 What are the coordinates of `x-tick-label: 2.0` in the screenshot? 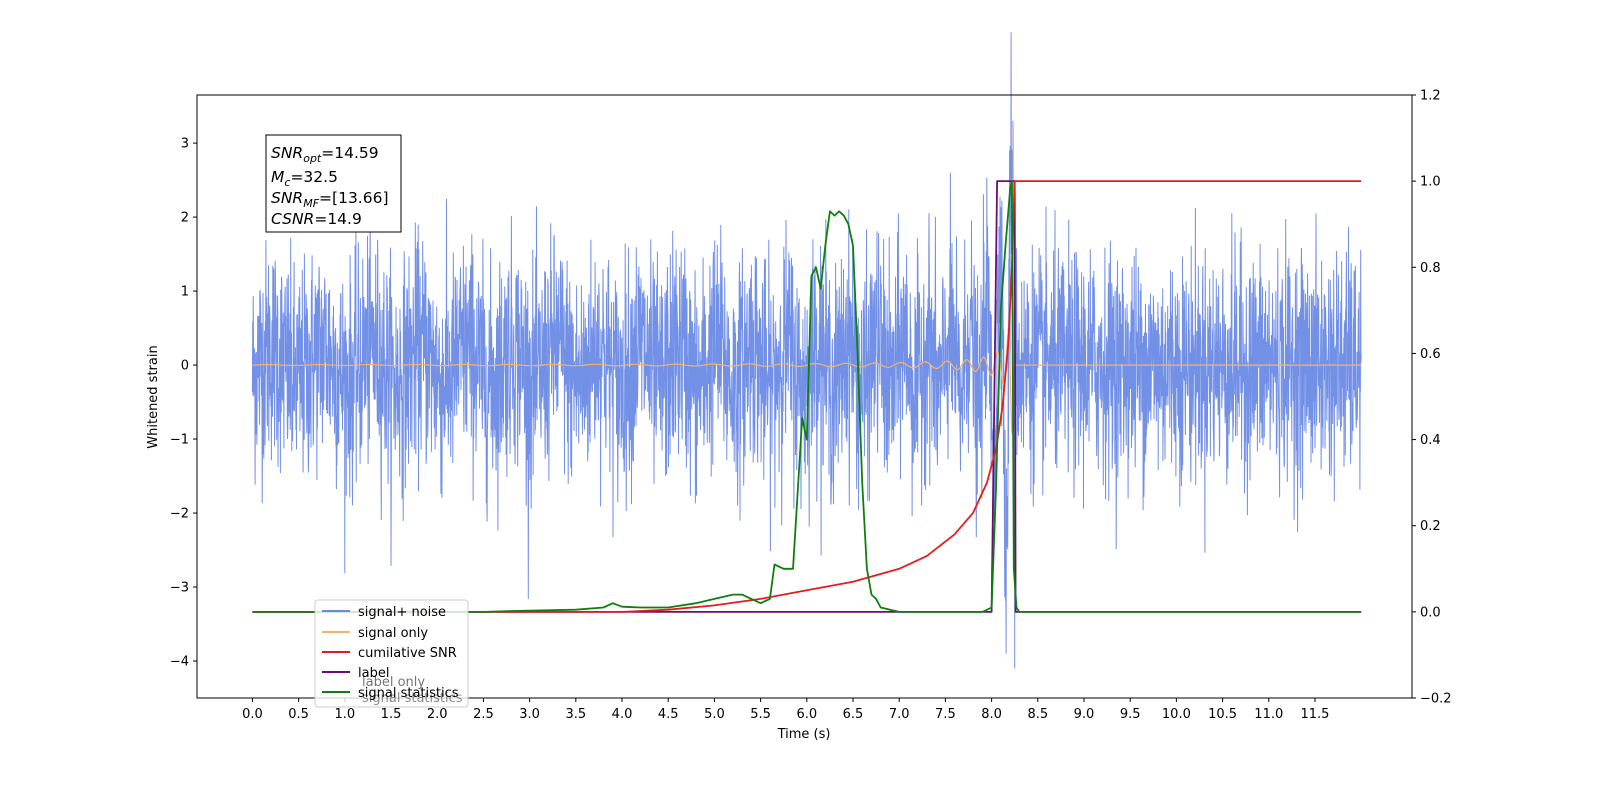 It's located at (437, 714).